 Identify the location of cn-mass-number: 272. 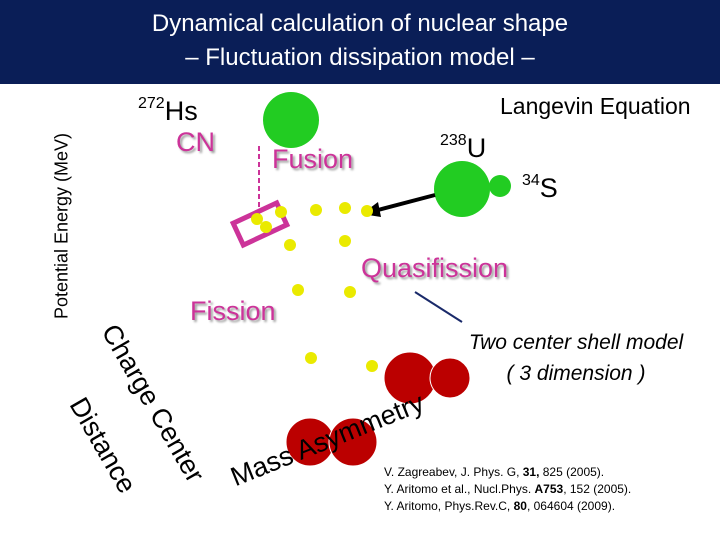
(151, 103).